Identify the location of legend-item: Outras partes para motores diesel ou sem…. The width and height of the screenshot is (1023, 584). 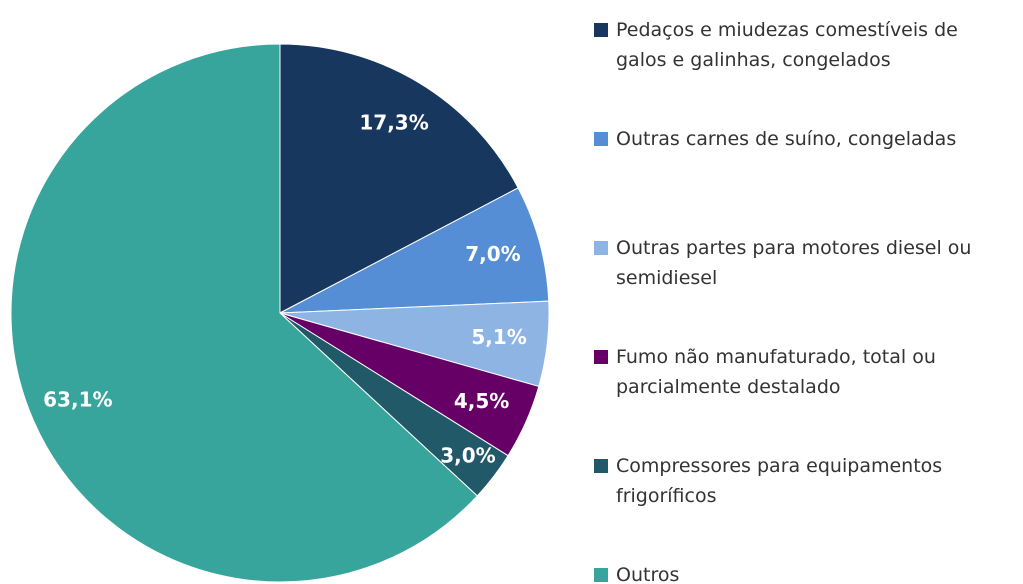
(804, 263).